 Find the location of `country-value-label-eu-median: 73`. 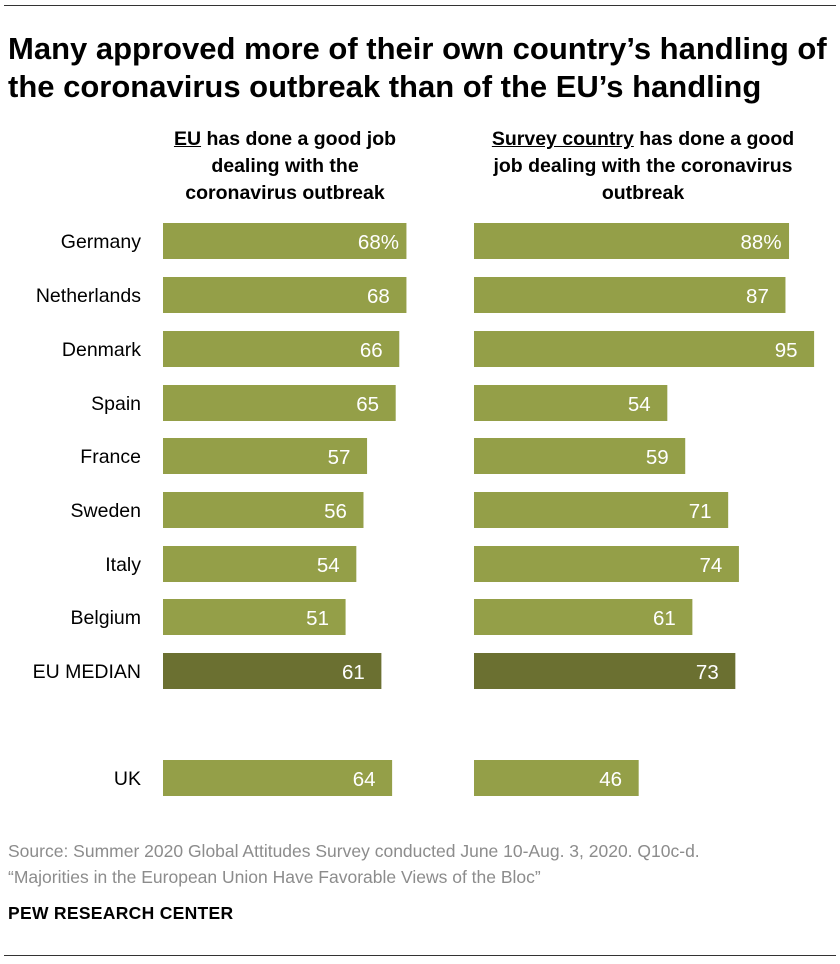

country-value-label-eu-median: 73 is located at coordinates (707, 672).